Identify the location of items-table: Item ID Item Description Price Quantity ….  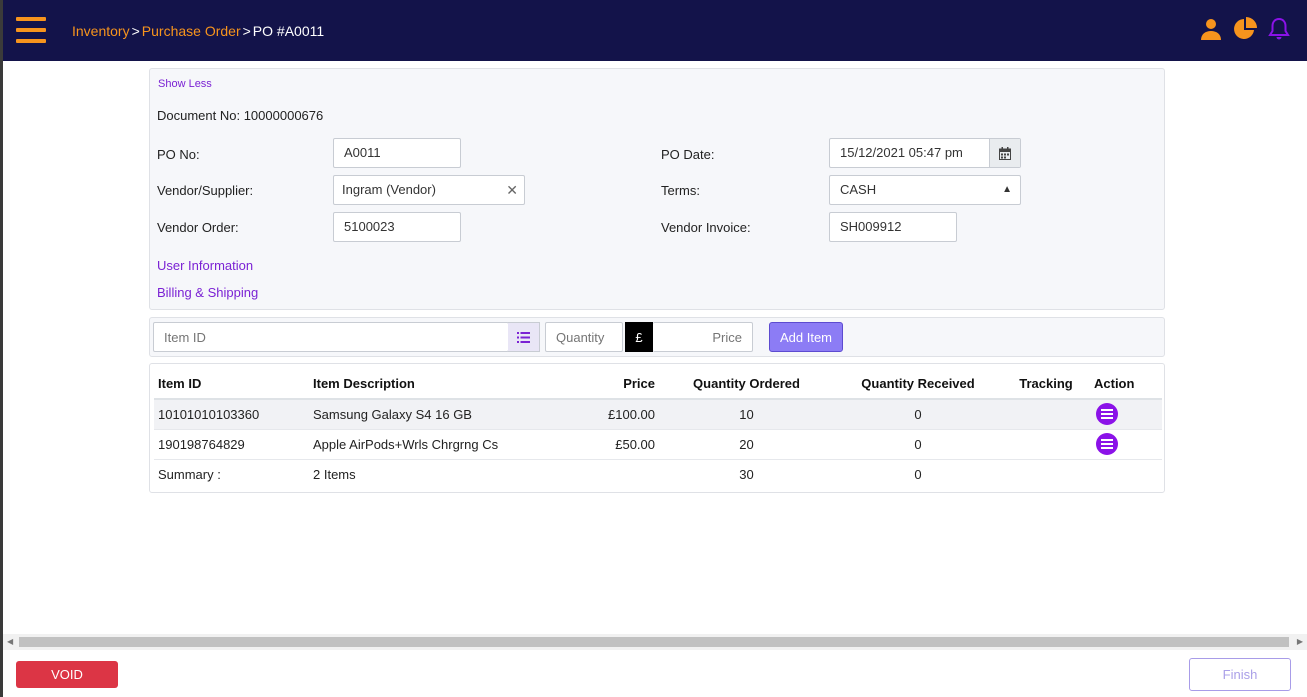
(658, 428).